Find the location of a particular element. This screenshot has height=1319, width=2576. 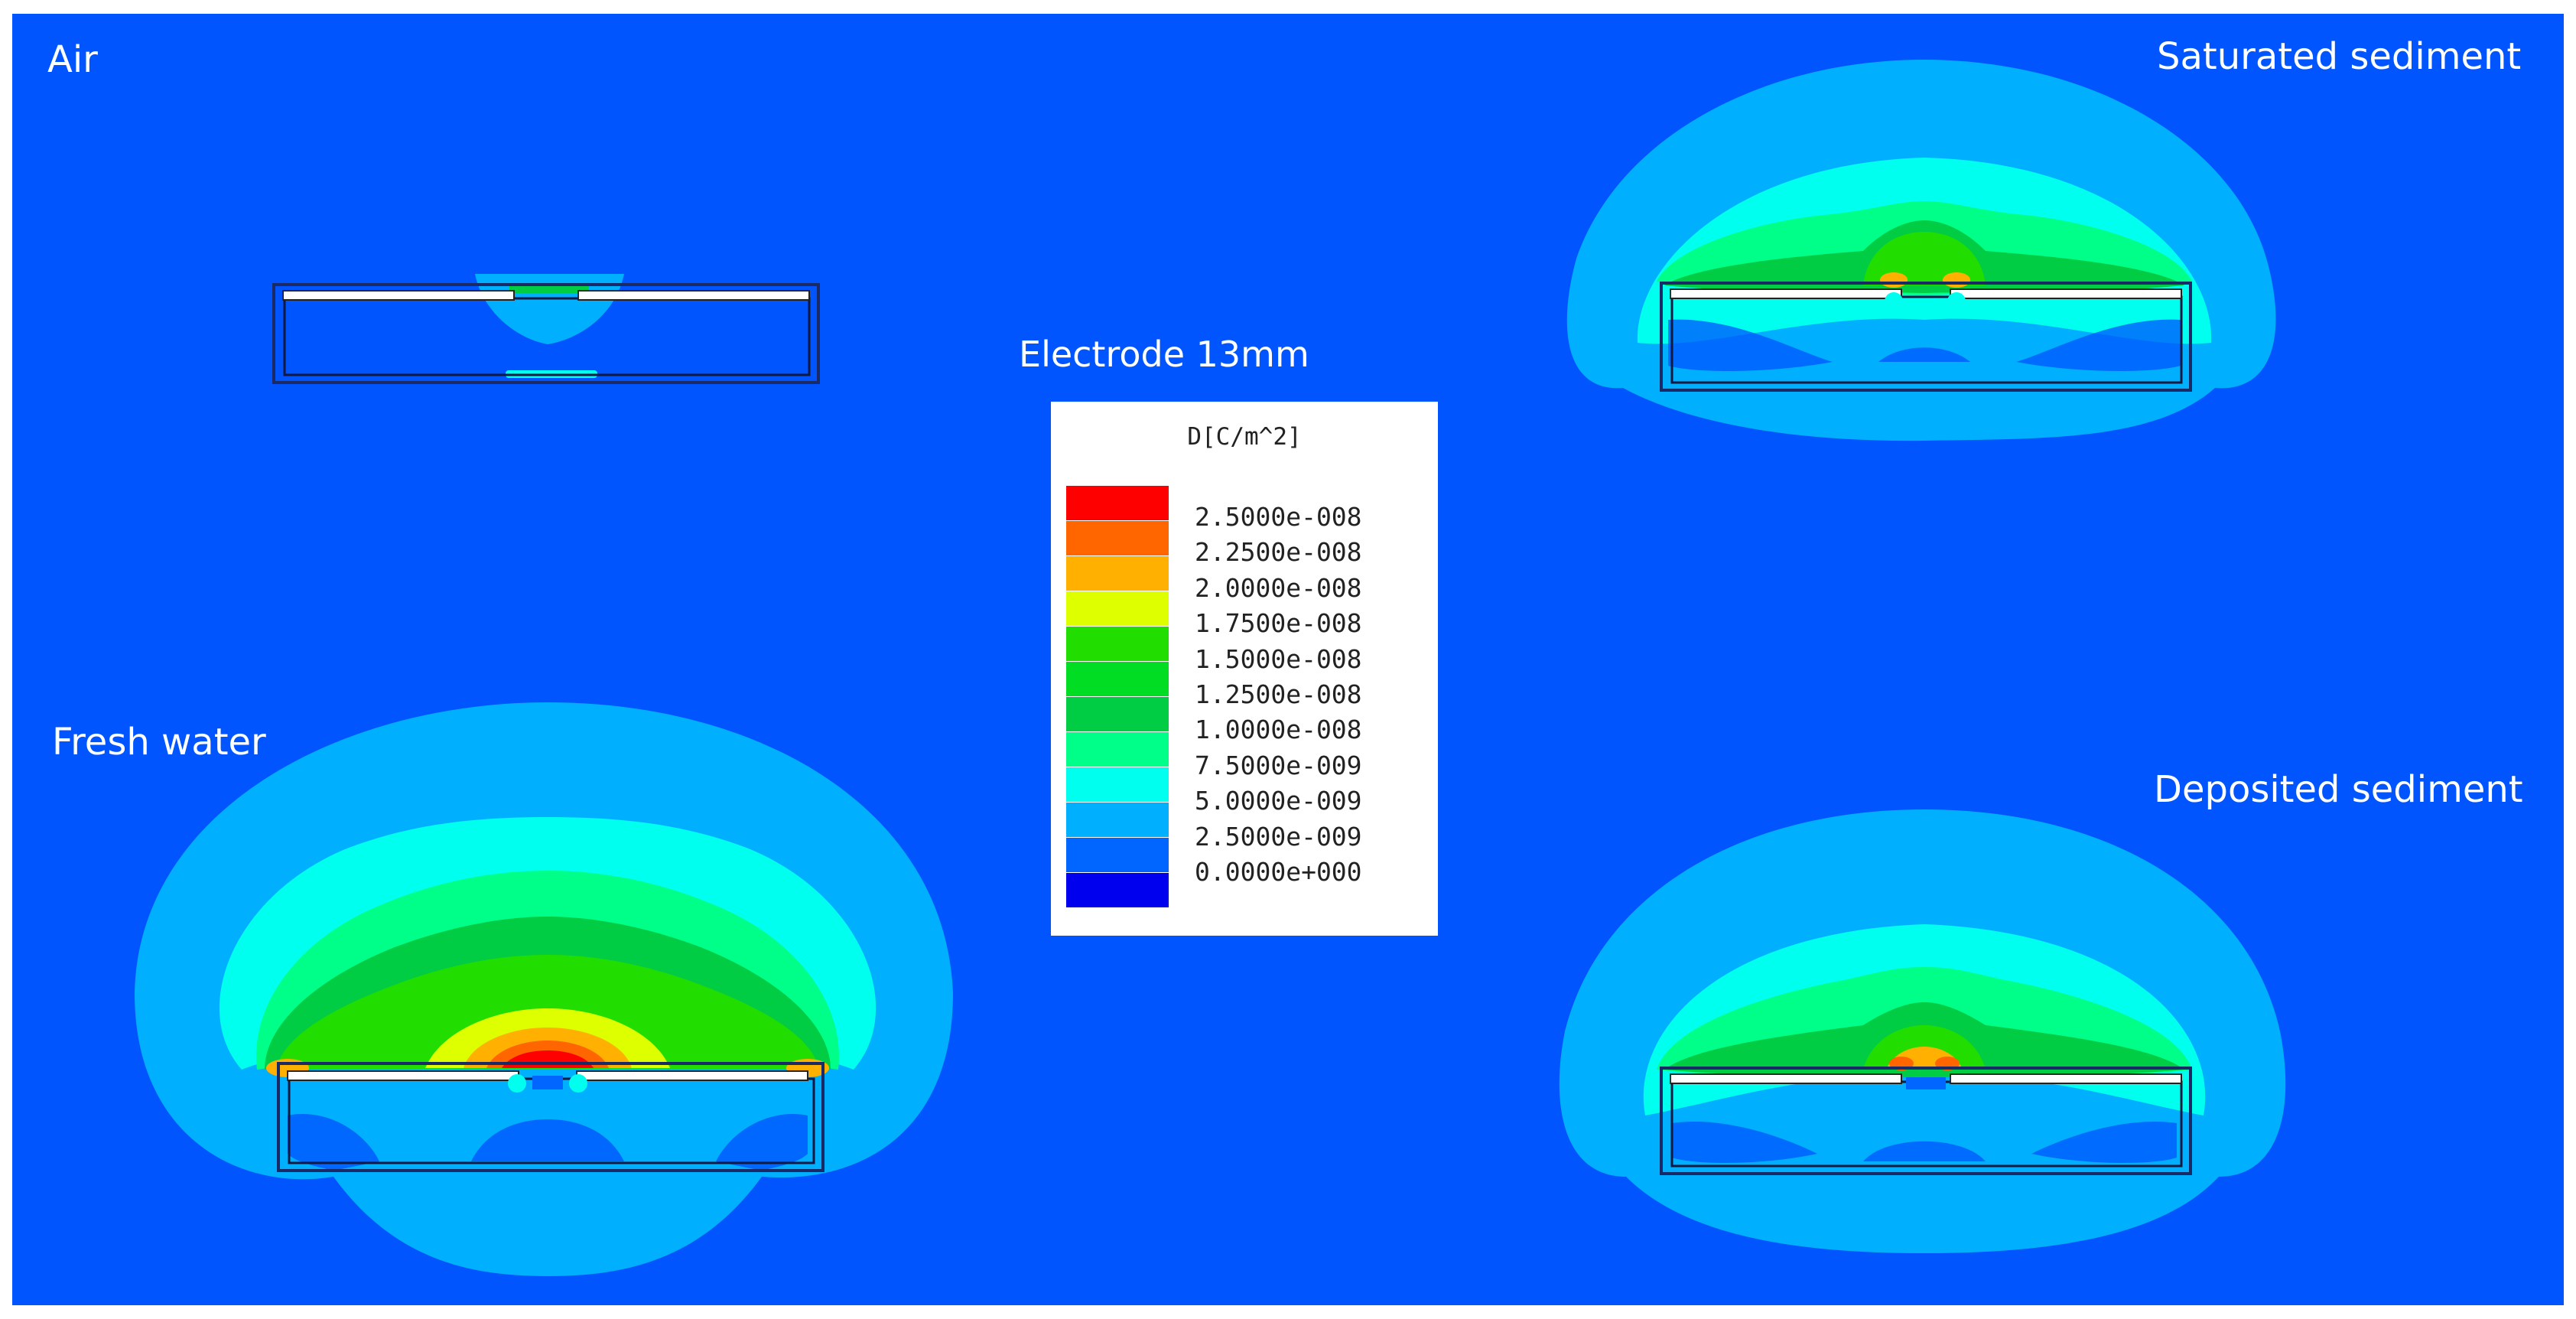

legend-tick-label: 1.5000e-008 is located at coordinates (1278, 658).